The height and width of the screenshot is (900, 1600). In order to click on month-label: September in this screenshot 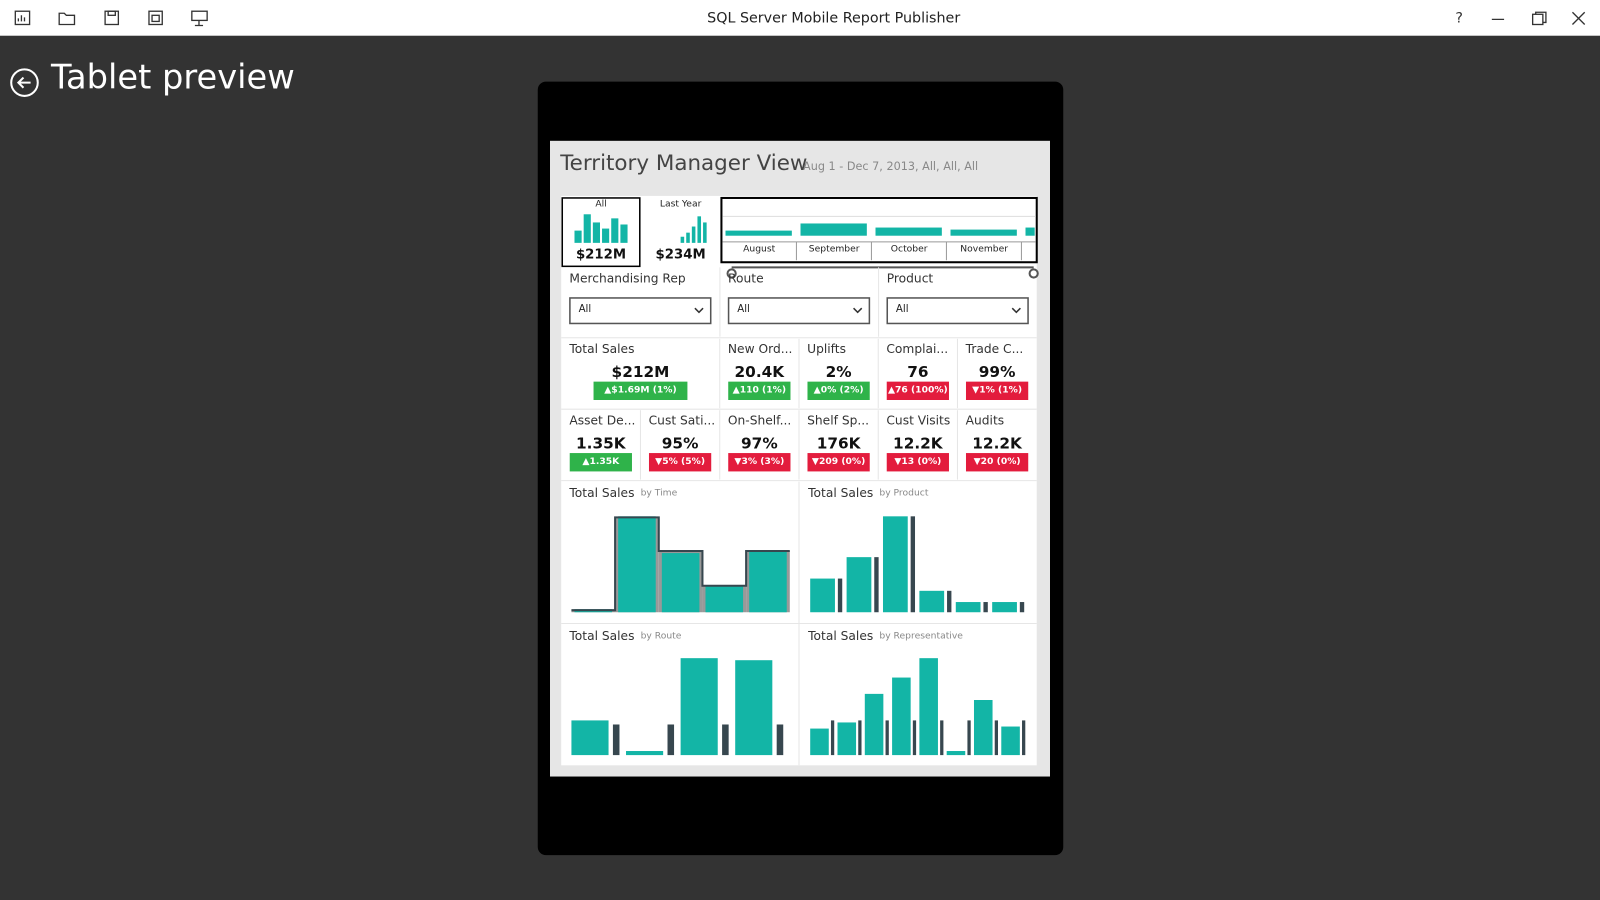, I will do `click(834, 249)`.